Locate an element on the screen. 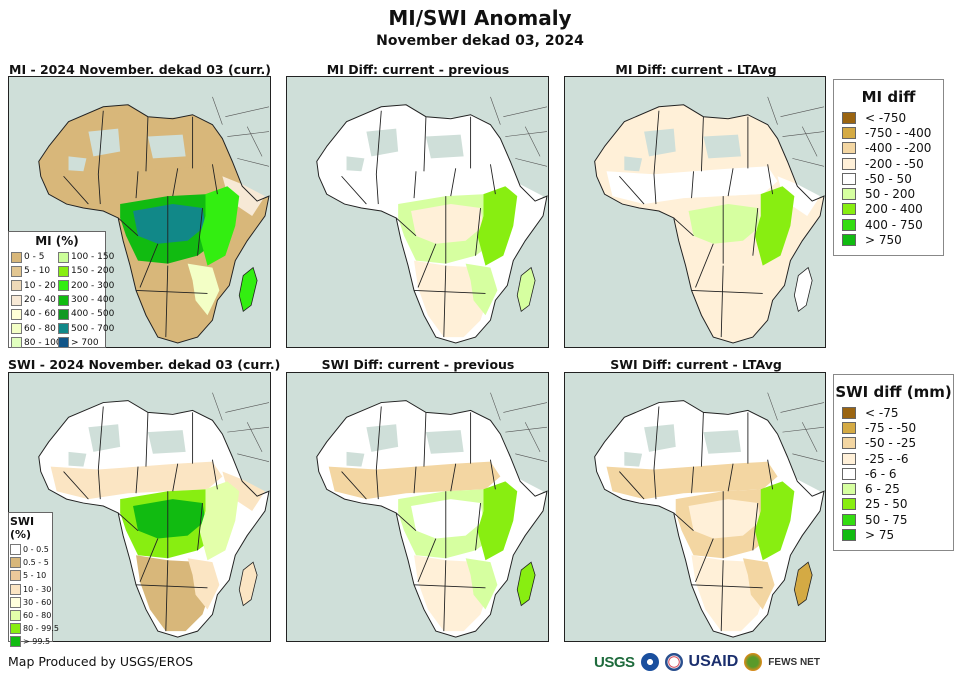  legend-item: 80 - 100 is located at coordinates (36, 343).